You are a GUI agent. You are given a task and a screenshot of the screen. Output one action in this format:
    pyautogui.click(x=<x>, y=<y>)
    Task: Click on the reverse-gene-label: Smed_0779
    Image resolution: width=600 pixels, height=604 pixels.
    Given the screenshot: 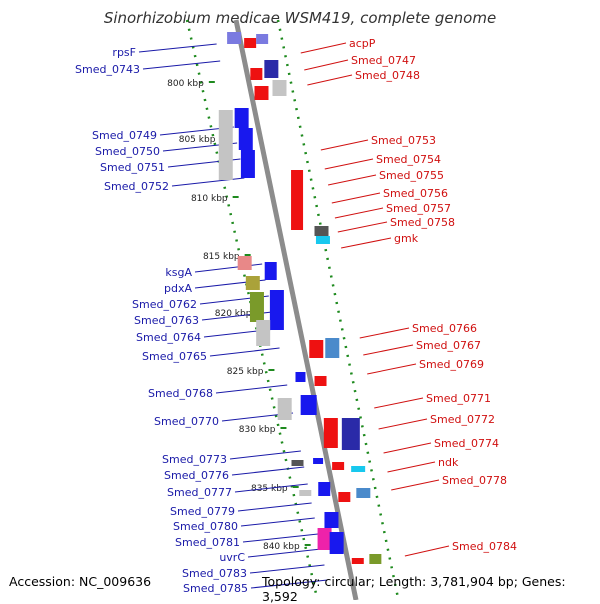 What is the action you would take?
    pyautogui.click(x=202, y=511)
    